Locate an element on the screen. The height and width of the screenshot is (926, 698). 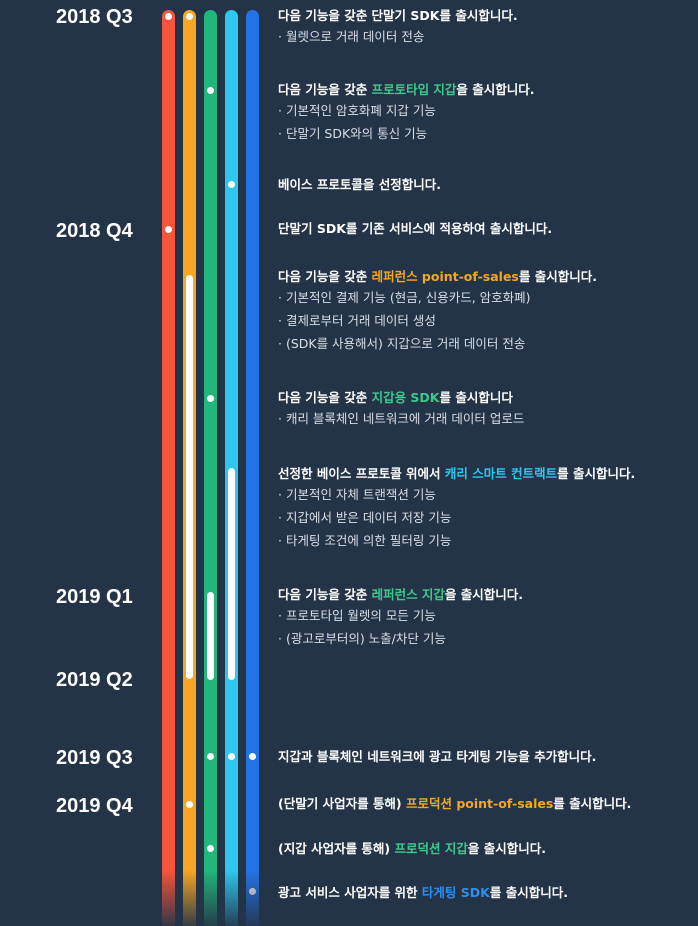
entry-title: 단말기 SDK를 기존 서비스에 적용하여 출시합니다. is located at coordinates (415, 228).